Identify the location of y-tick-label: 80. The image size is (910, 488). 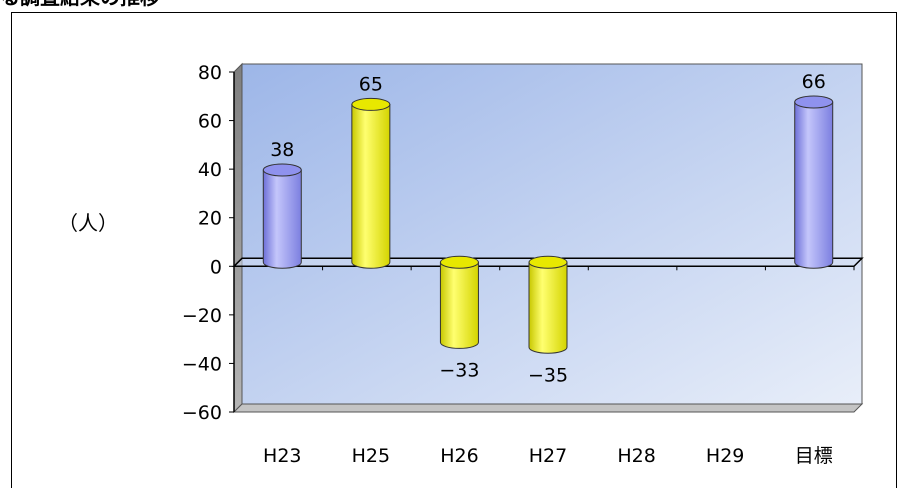
(210, 73).